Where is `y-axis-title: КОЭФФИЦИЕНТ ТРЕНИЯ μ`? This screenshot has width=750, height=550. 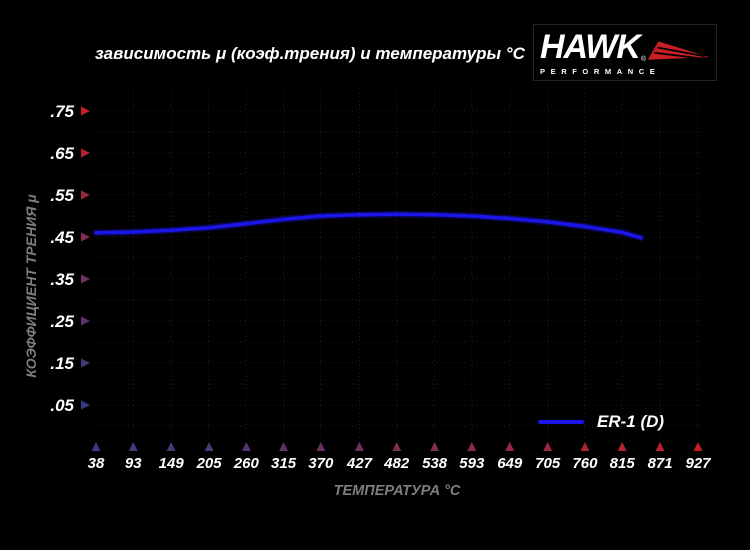
y-axis-title: КОЭФФИЦИЕНТ ТРЕНИЯ μ is located at coordinates (31, 286).